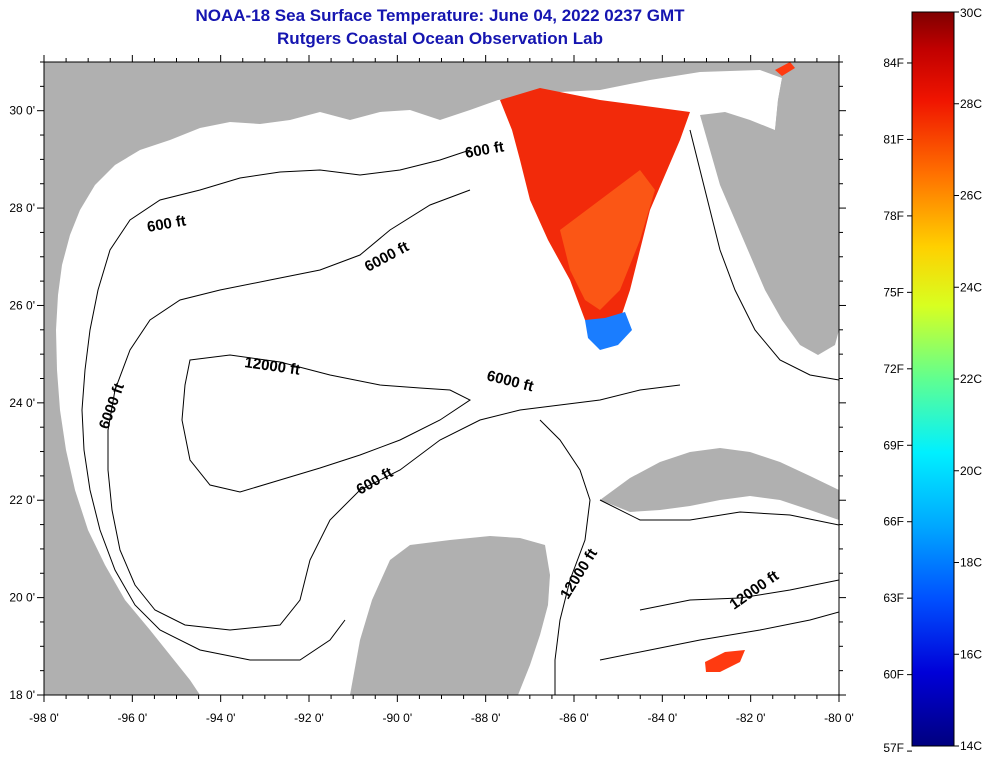 This screenshot has height=761, width=992. I want to click on colorbar-fahrenheit-labels: 84F 81F 78F 75F 72F 69F 66F 63F 60F 57F, so click(897, 405).